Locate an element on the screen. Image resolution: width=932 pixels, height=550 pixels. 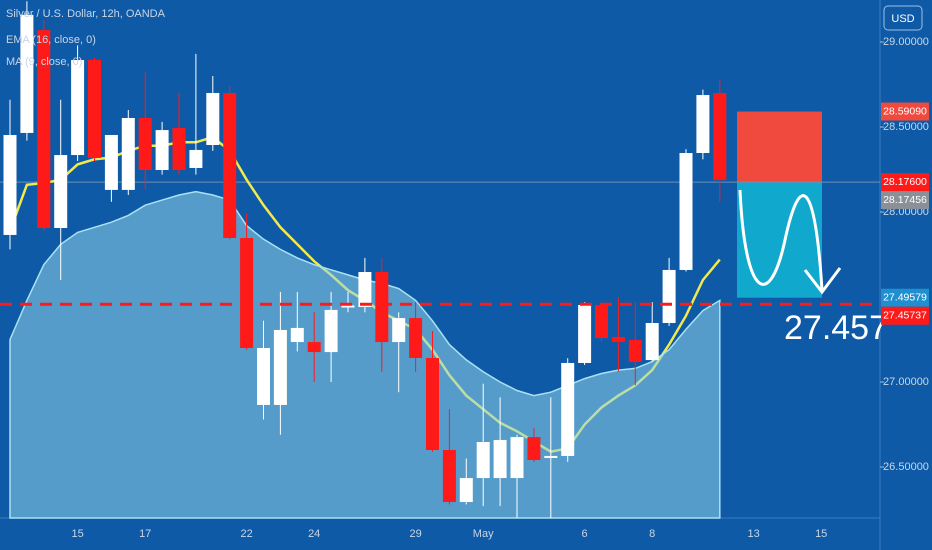
legend-ma: MA (9, close, 0) is located at coordinates (44, 62).